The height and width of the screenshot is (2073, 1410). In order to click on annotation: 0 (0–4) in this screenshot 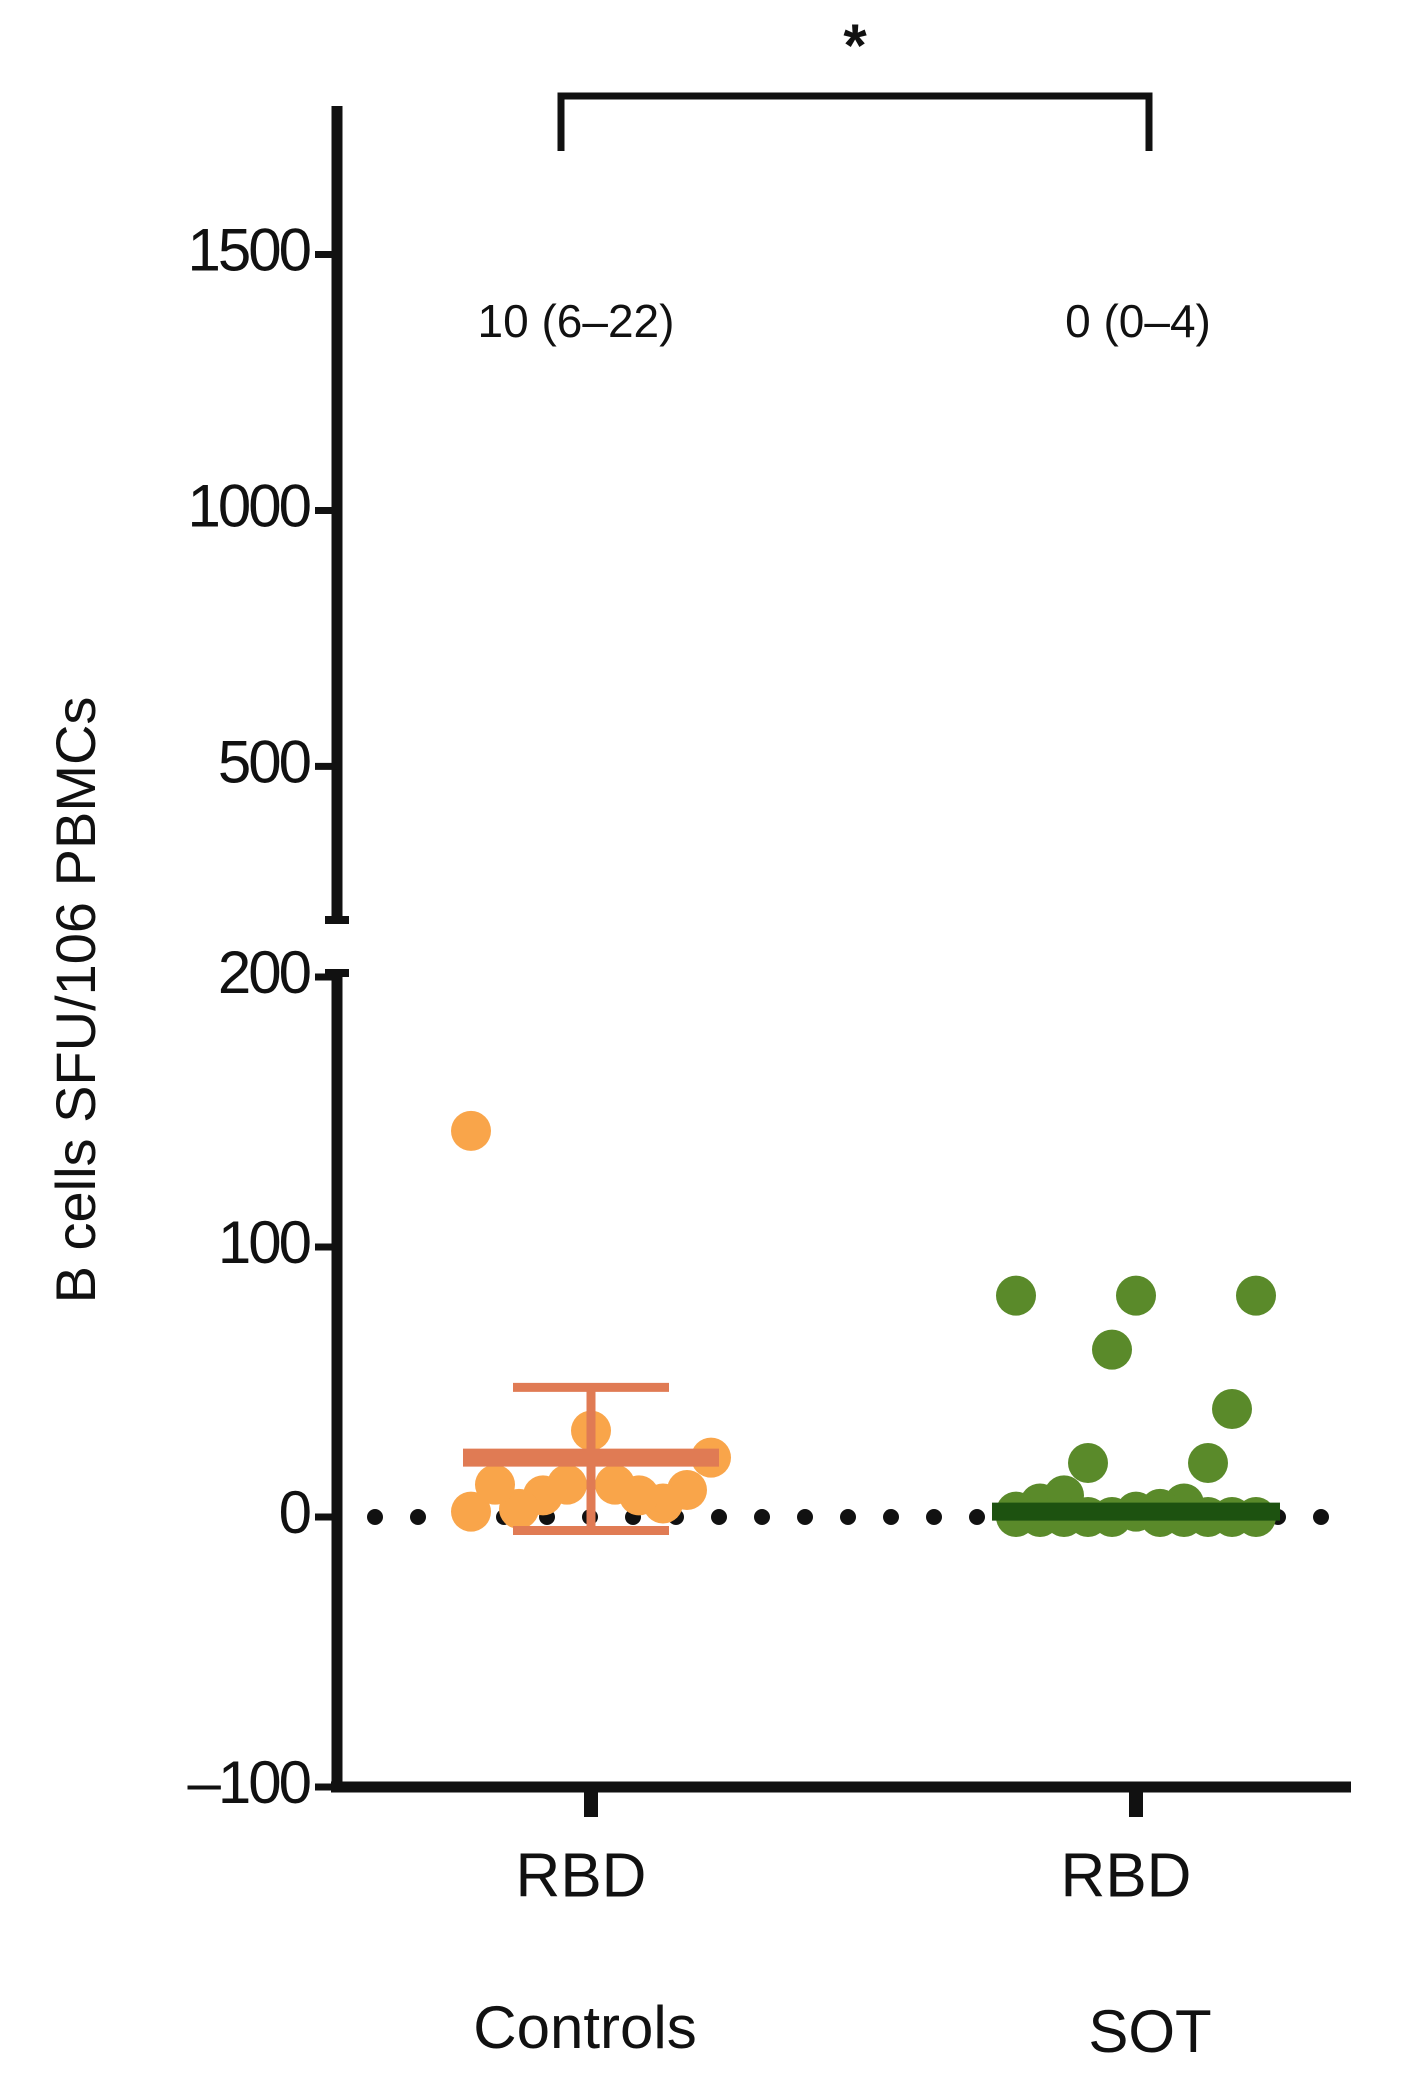, I will do `click(1138, 321)`.